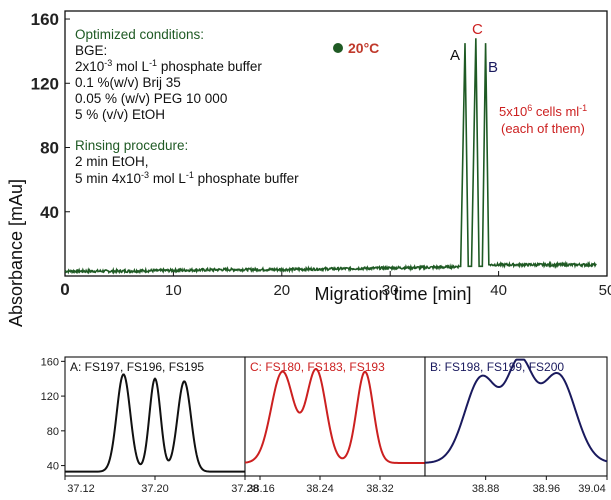 This screenshot has height=500, width=611. I want to click on main-x-tick-label: 0, so click(64, 289).